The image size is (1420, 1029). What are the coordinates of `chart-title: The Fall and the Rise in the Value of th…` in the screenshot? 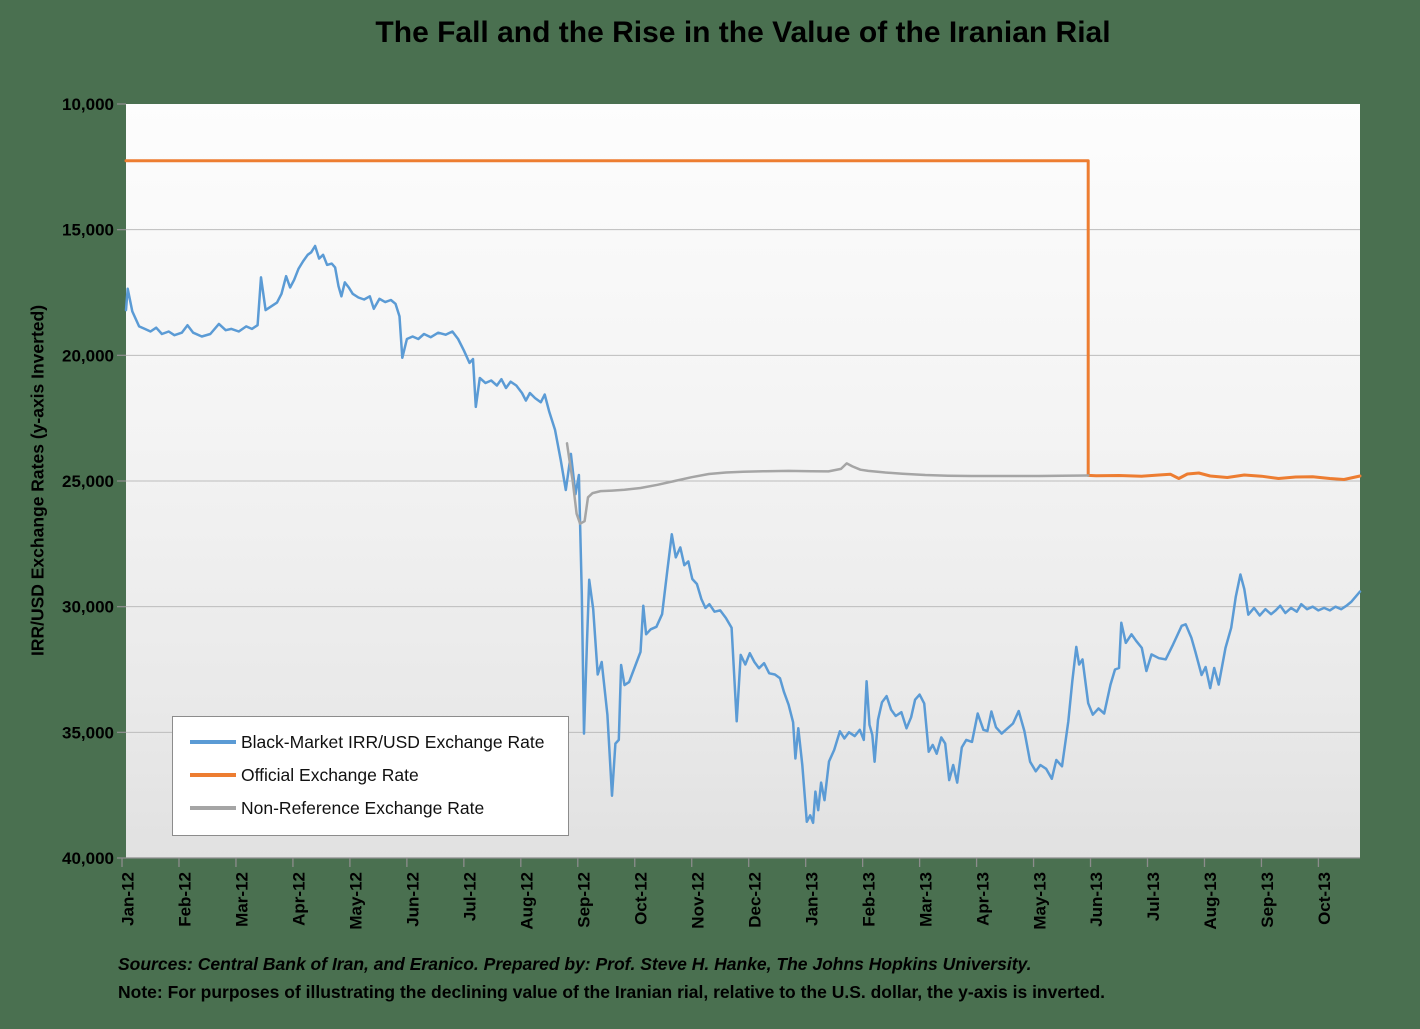 It's located at (743, 32).